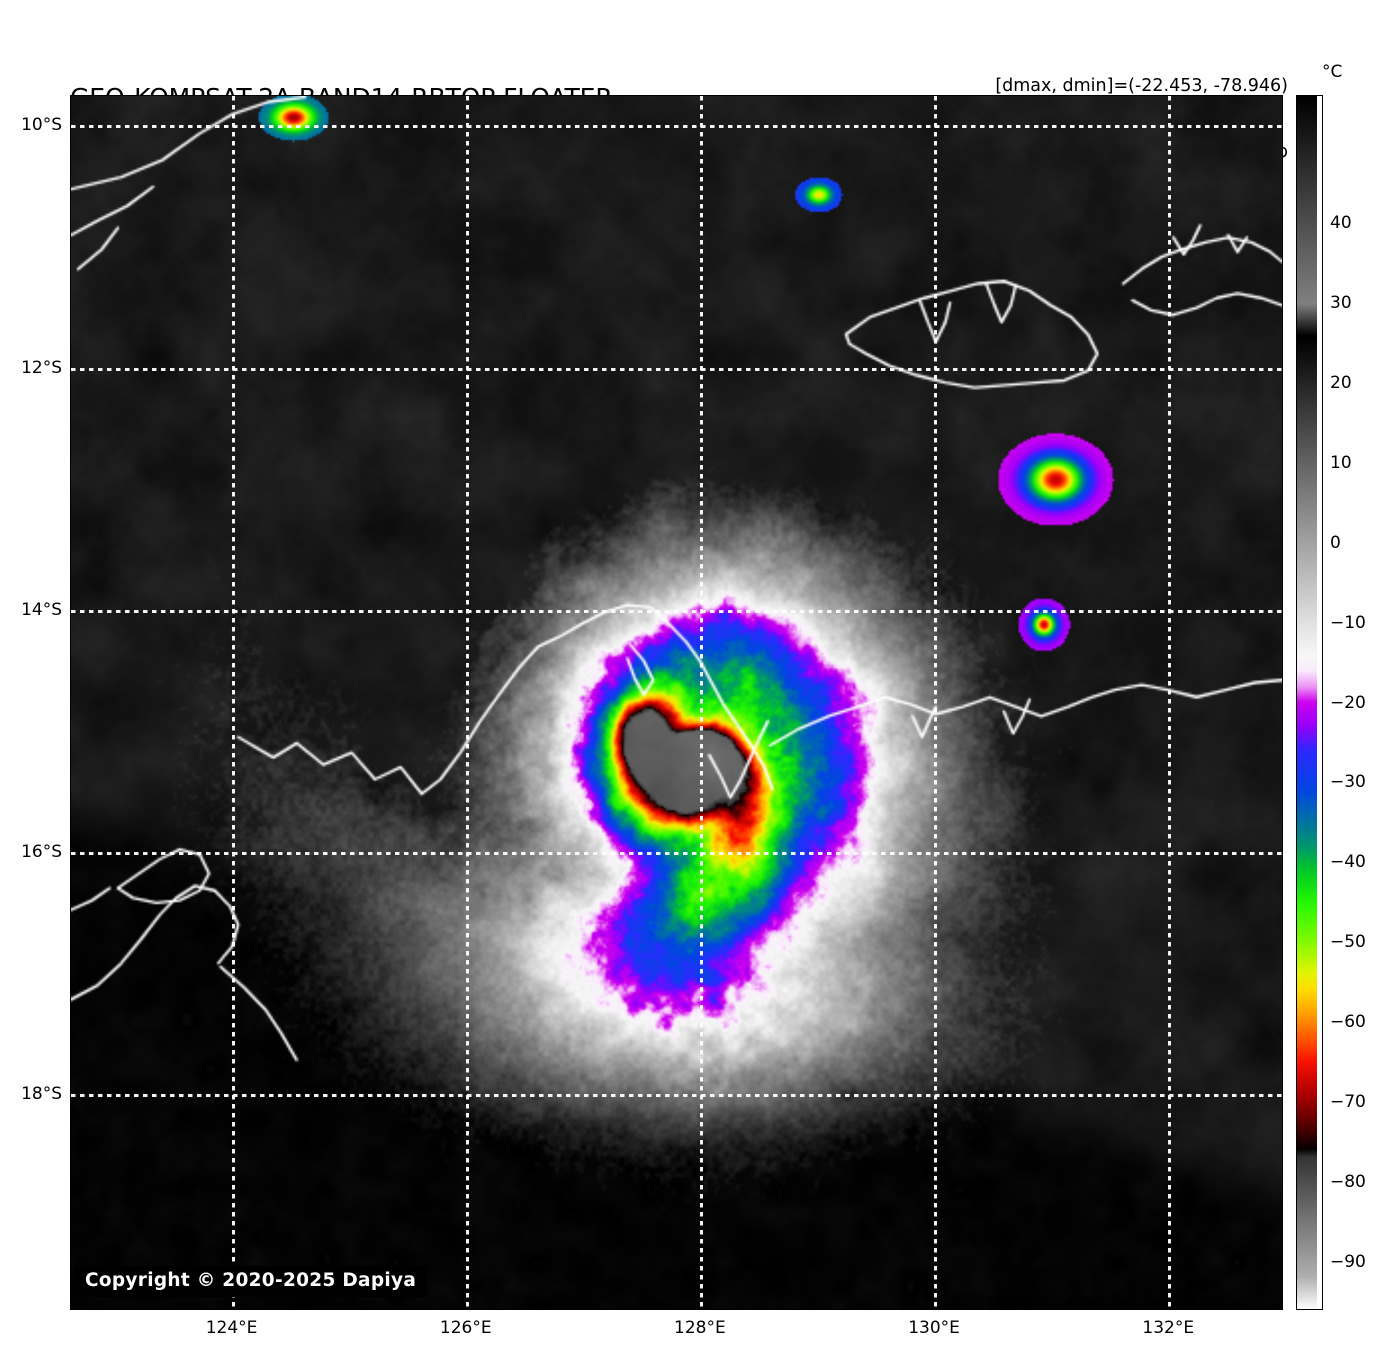  Describe the element at coordinates (41, 852) in the screenshot. I see `y-tick-16°S: 16°S` at that location.